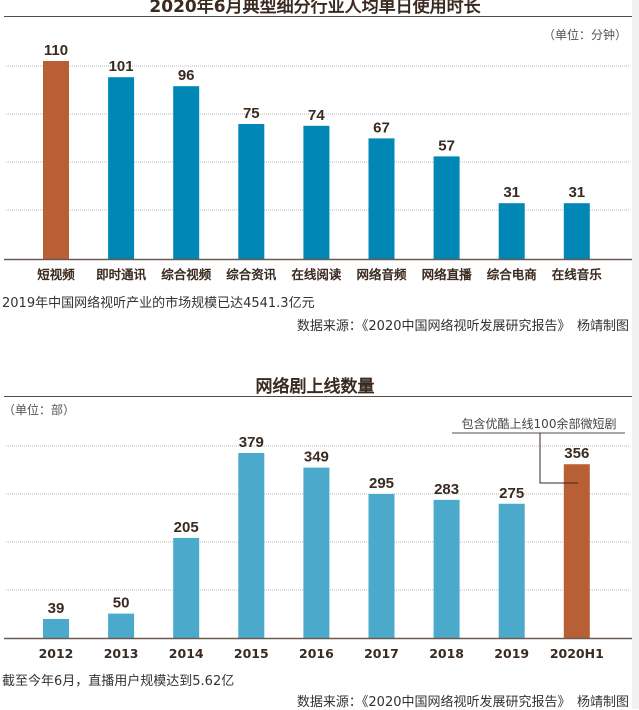 Image resolution: width=639 pixels, height=710 pixels. I want to click on data-label: 96, so click(186, 75).